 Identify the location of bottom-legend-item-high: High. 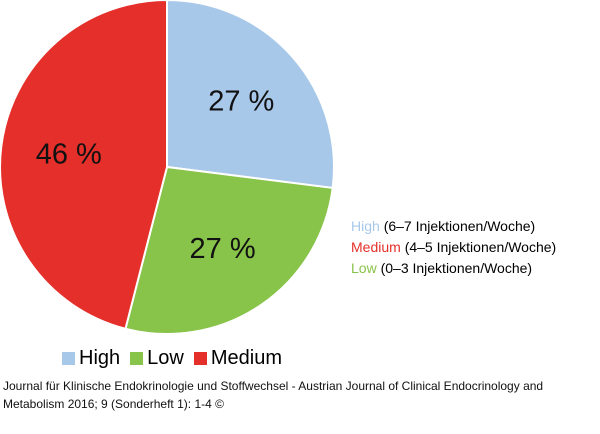
(91, 358).